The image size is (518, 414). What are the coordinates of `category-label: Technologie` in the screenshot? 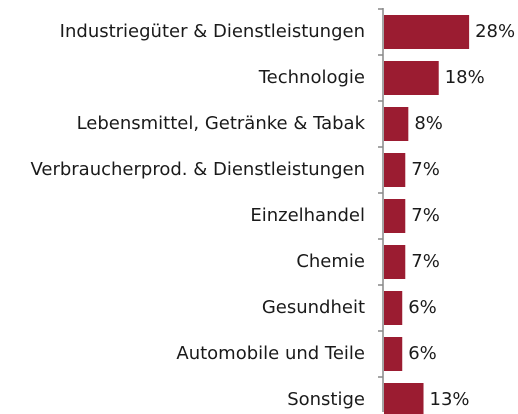 It's located at (311, 77).